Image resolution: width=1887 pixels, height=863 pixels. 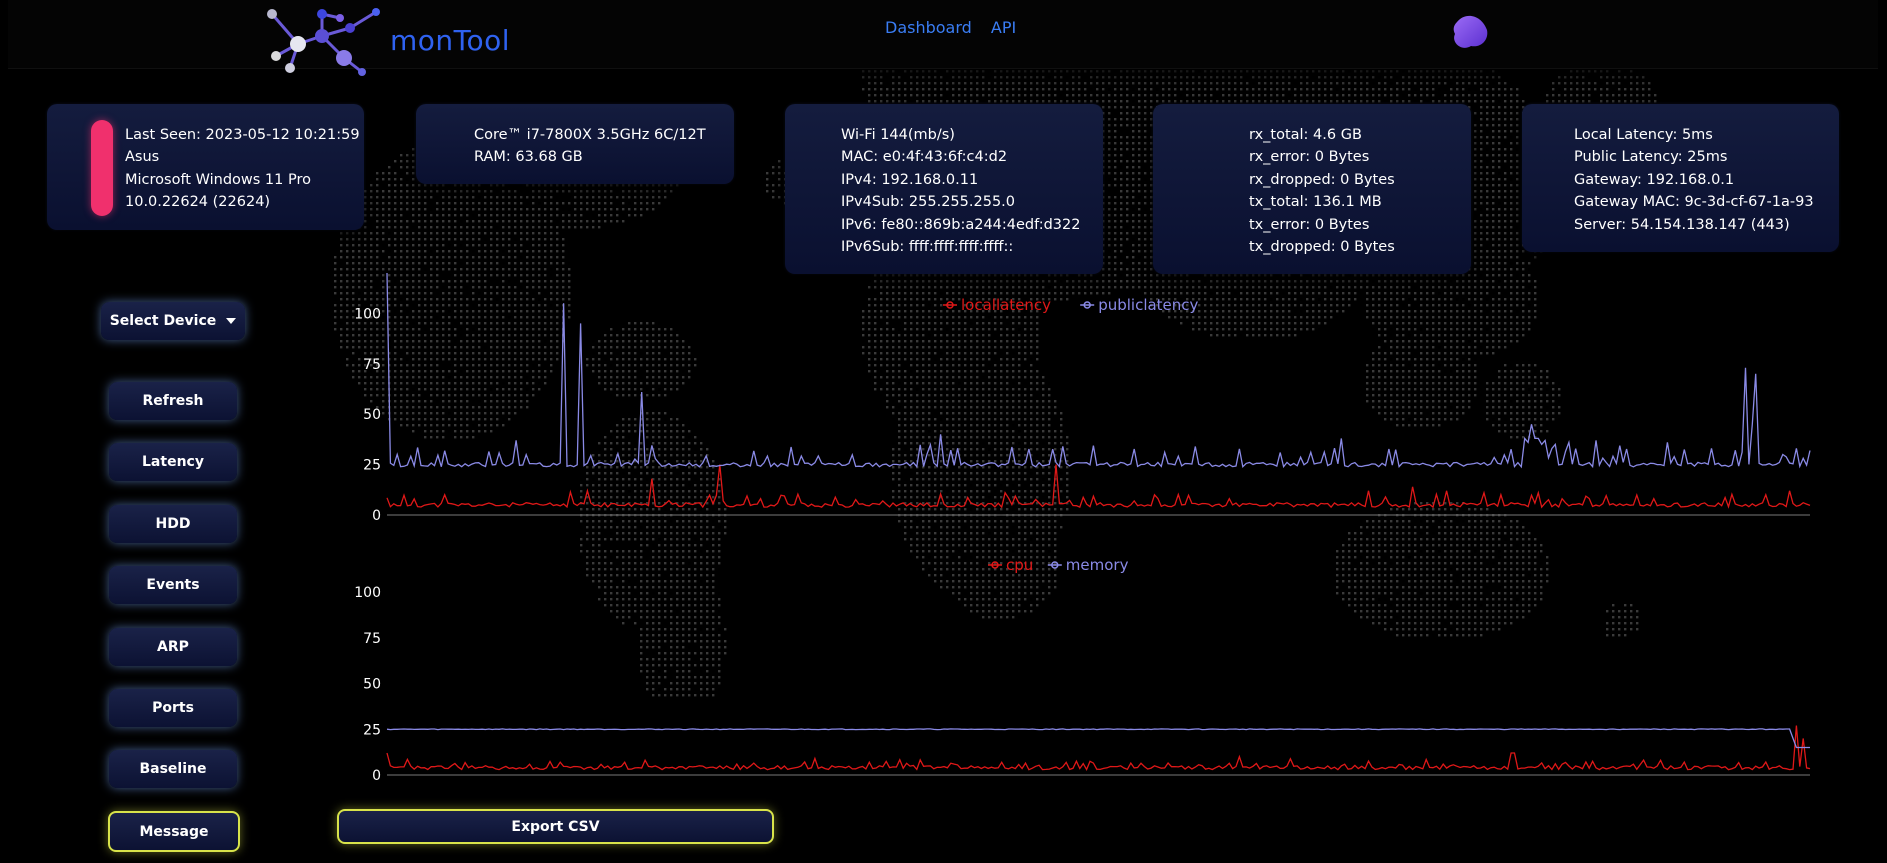 I want to click on export-csv-button: Export CSV, so click(x=555, y=826).